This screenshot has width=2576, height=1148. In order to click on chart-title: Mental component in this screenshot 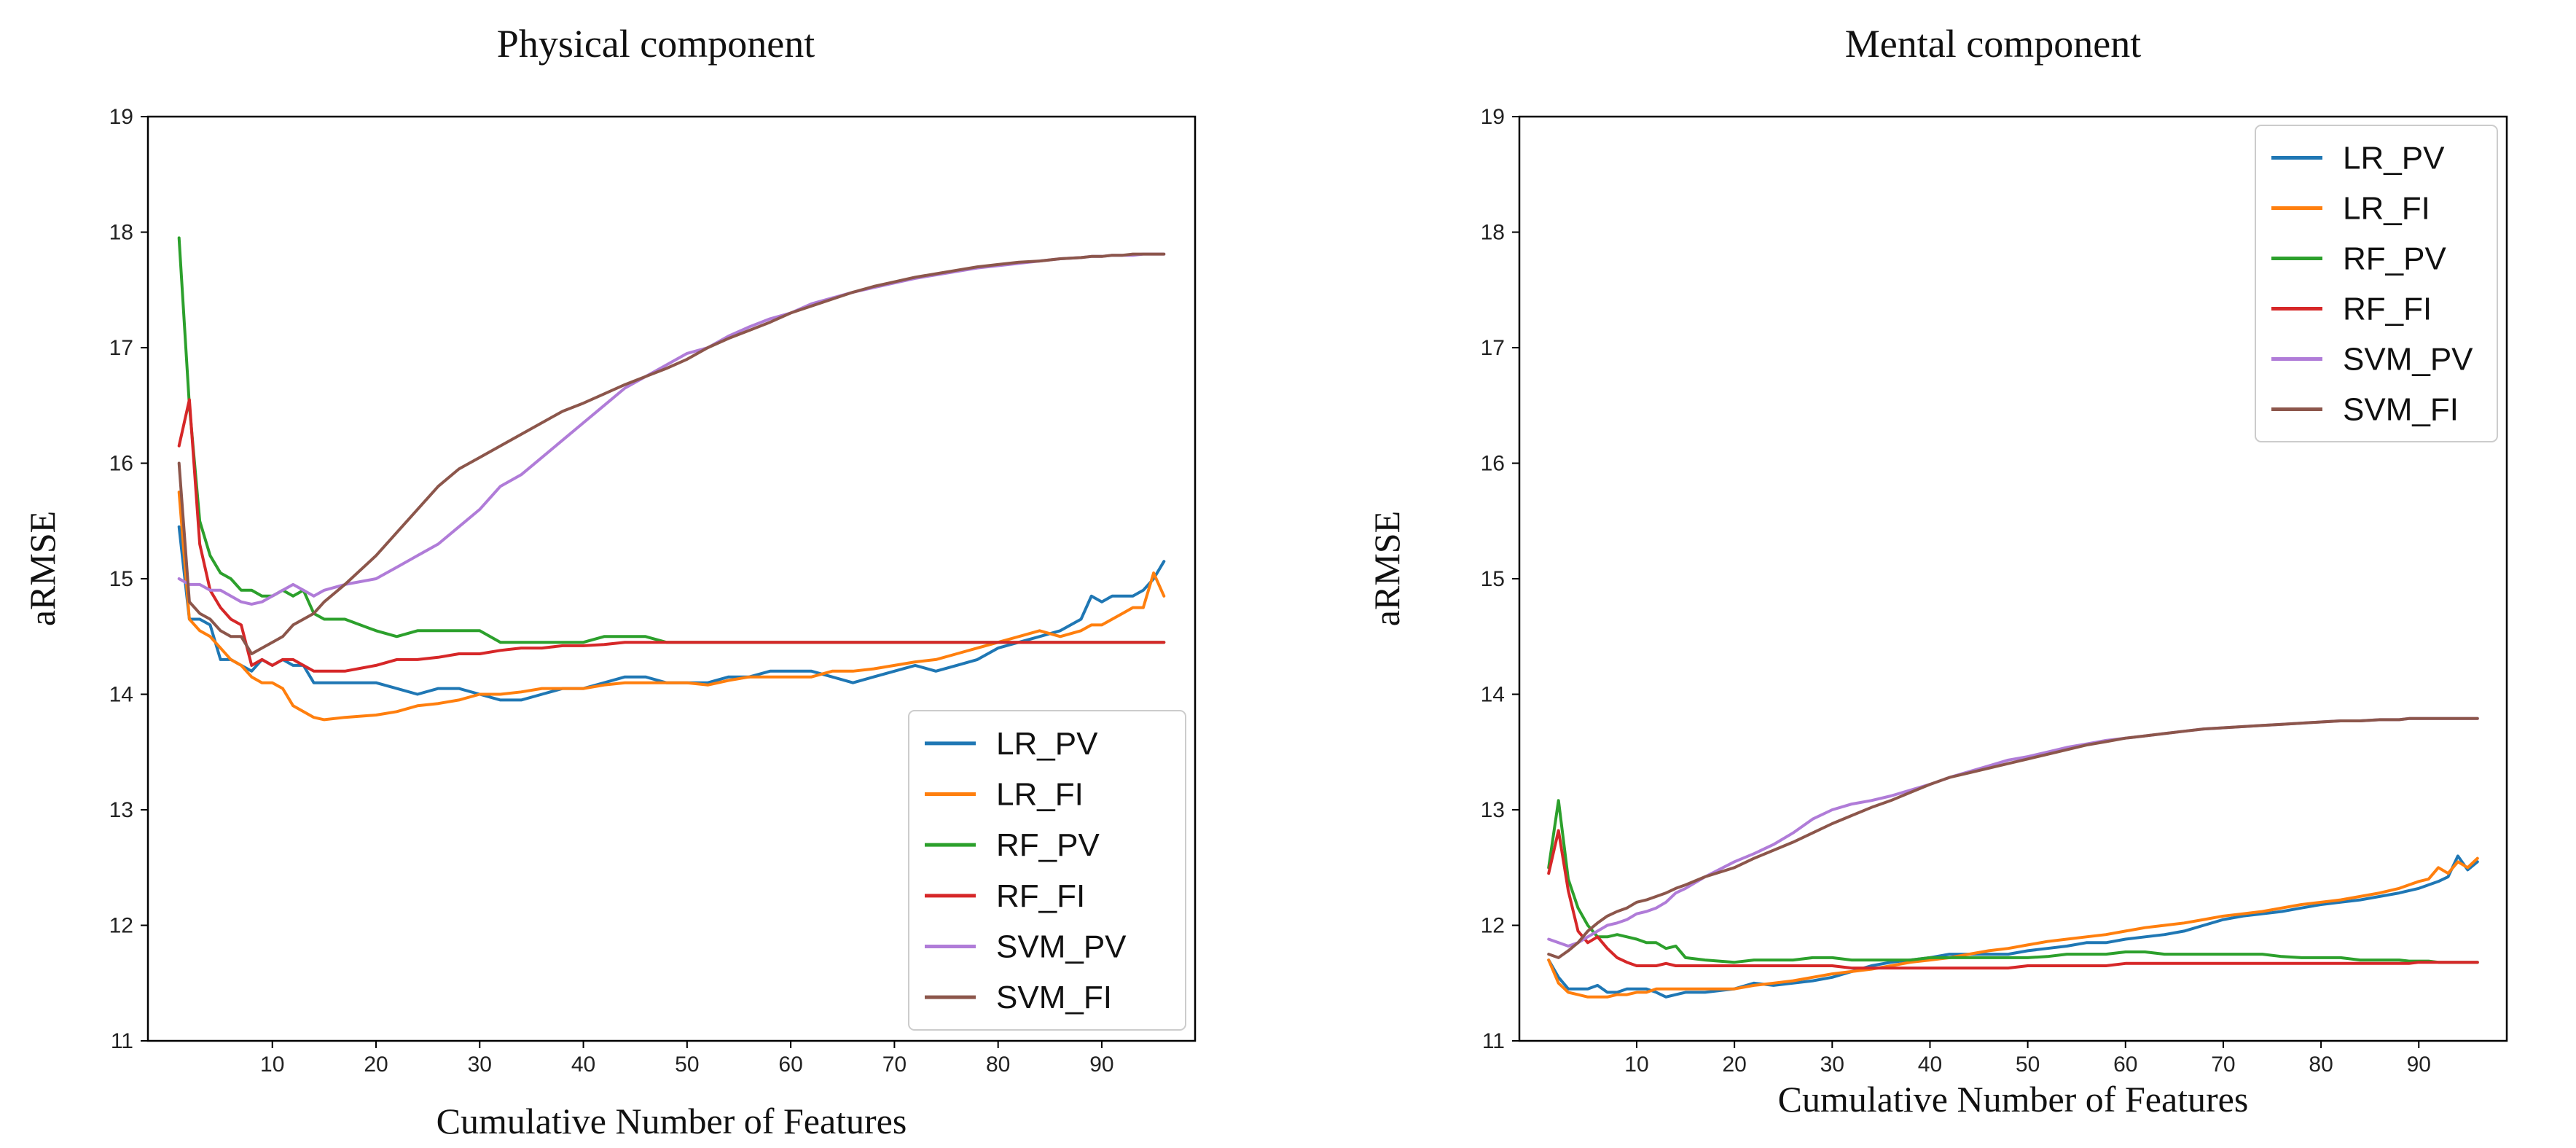, I will do `click(1993, 44)`.